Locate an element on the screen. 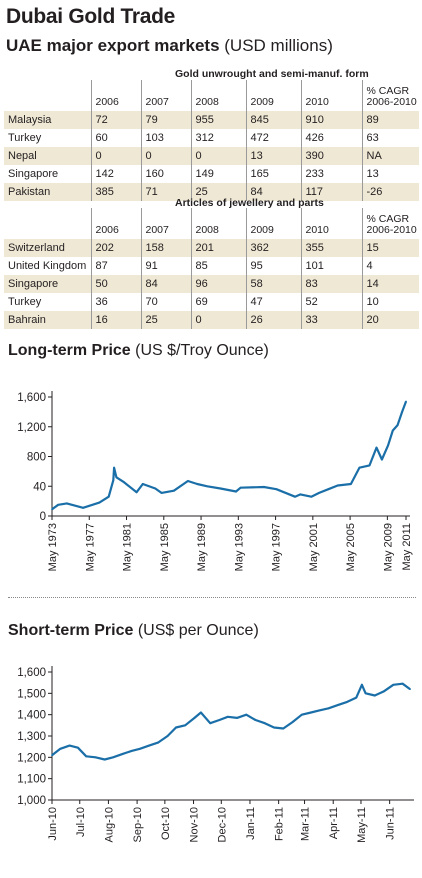 The height and width of the screenshot is (878, 422). subtitle-unit: (USD millions) is located at coordinates (278, 45).